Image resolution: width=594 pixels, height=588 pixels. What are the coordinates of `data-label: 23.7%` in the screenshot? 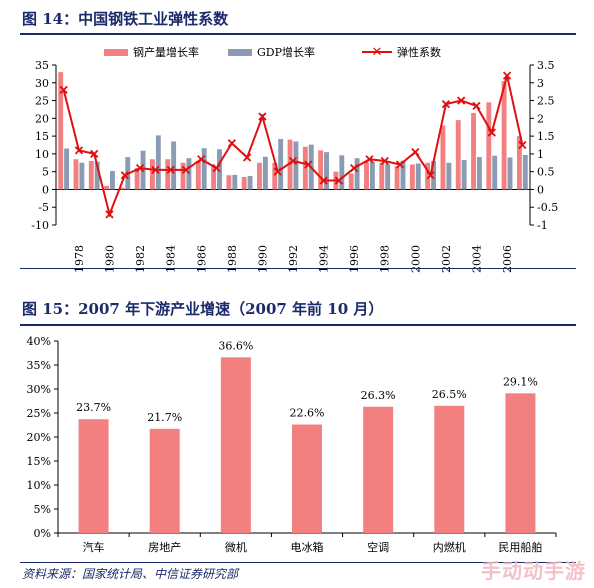 It's located at (93, 407).